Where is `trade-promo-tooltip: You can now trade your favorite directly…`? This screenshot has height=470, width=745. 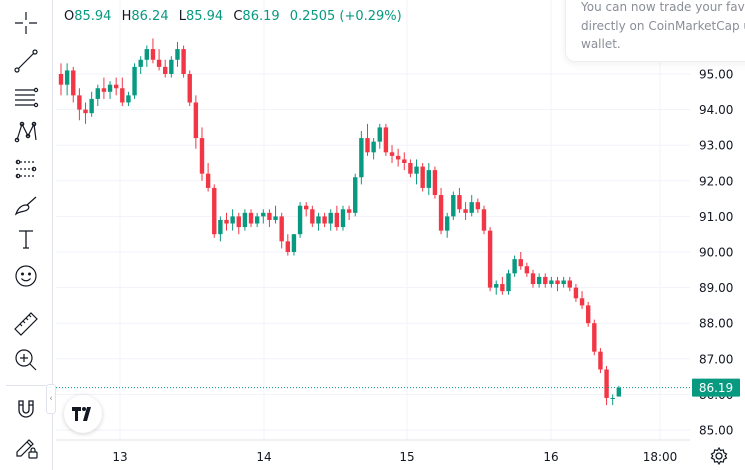 trade-promo-tooltip: You can now trade your favorite directly… is located at coordinates (655, 31).